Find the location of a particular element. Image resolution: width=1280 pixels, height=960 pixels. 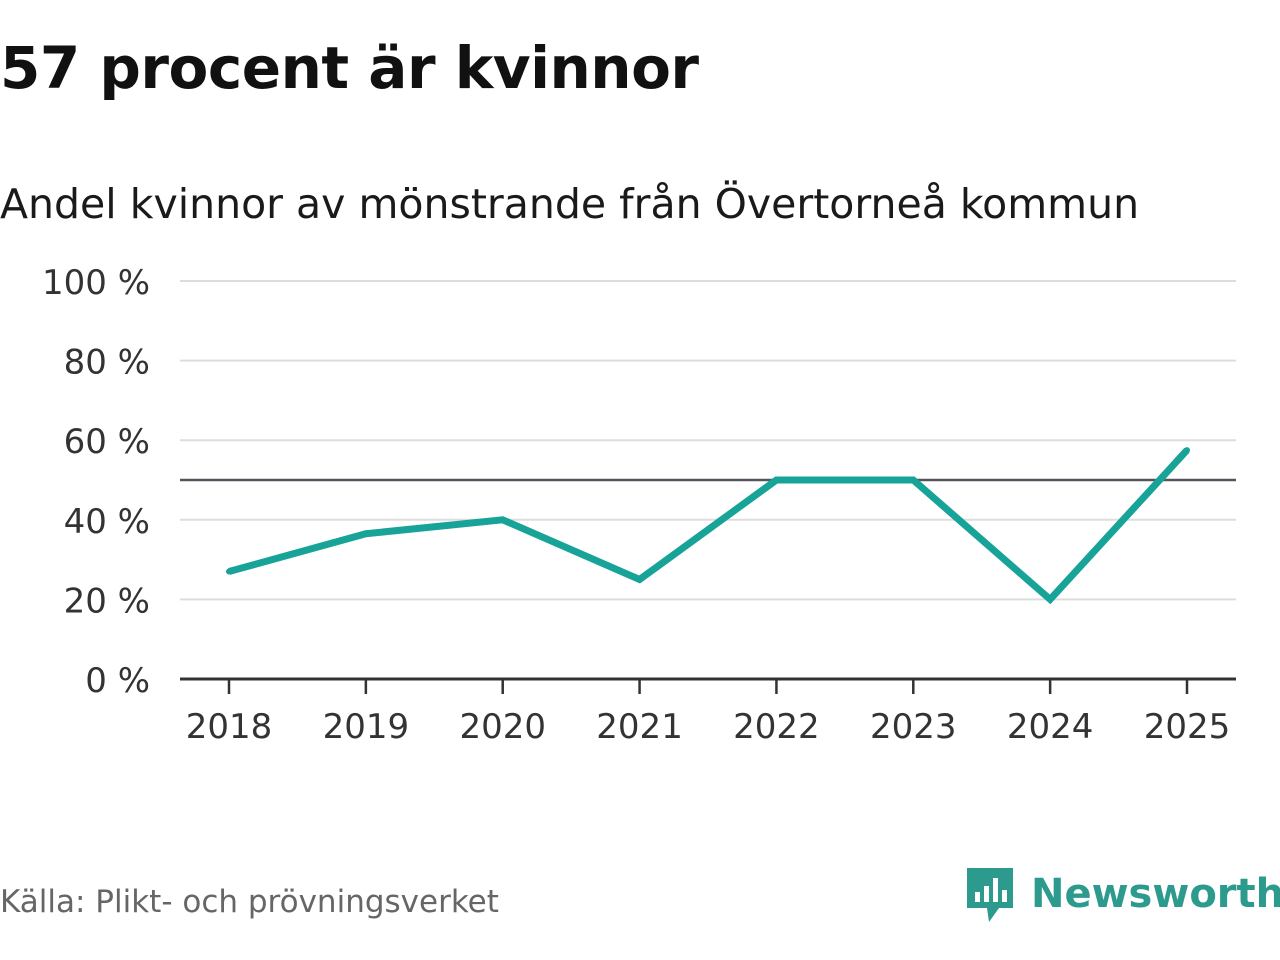

x-tick-label: 2019 is located at coordinates (366, 727).